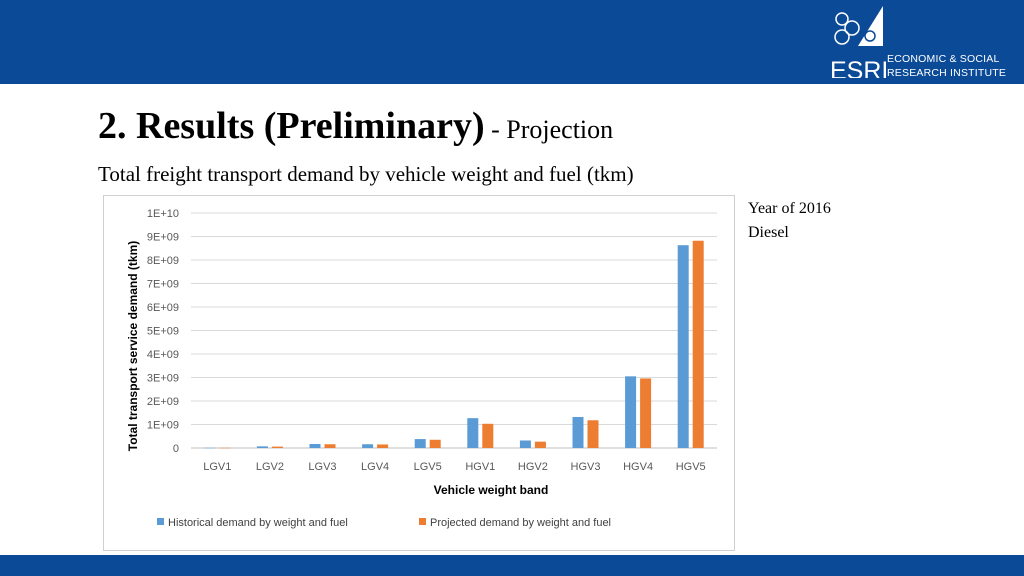  I want to click on bar-historical-lgv4, so click(368, 446).